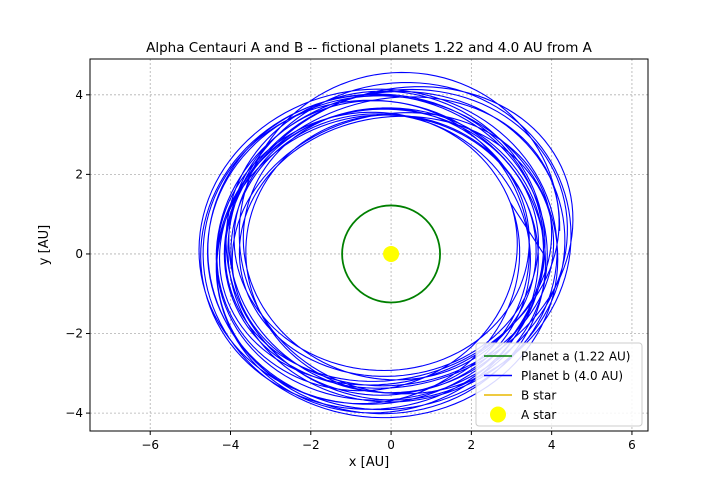 The image size is (720, 486). What do you see at coordinates (391, 445) in the screenshot?
I see `x-tick-label: 0` at bounding box center [391, 445].